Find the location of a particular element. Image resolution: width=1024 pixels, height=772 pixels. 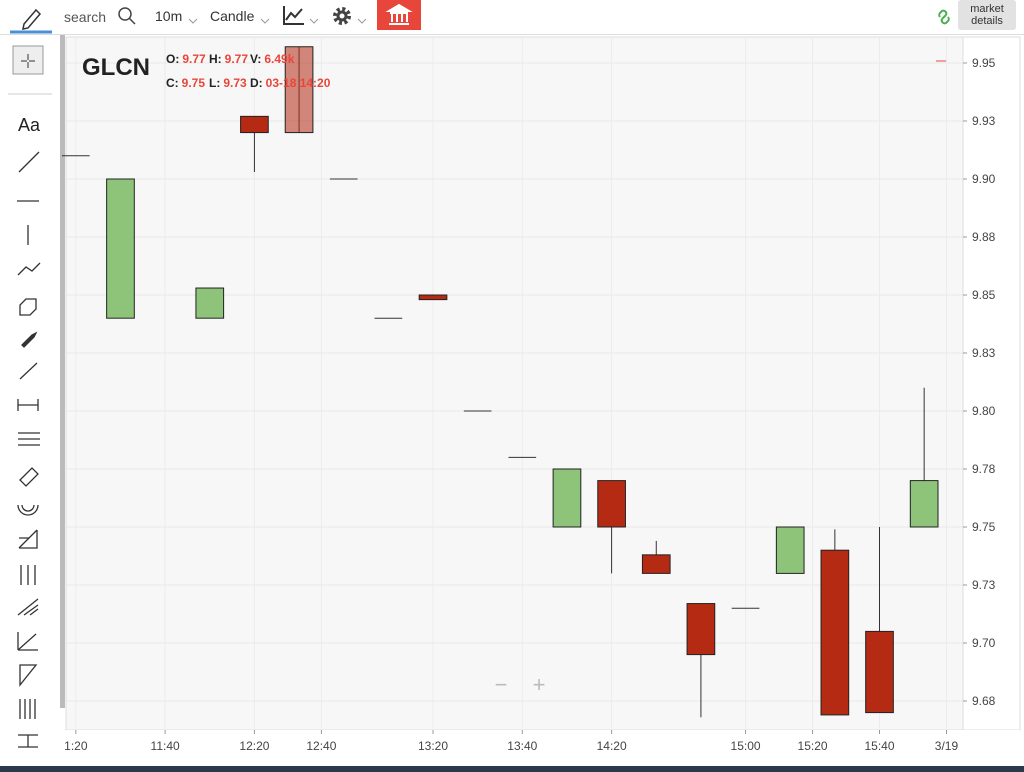

bottom-bar is located at coordinates (512, 769).